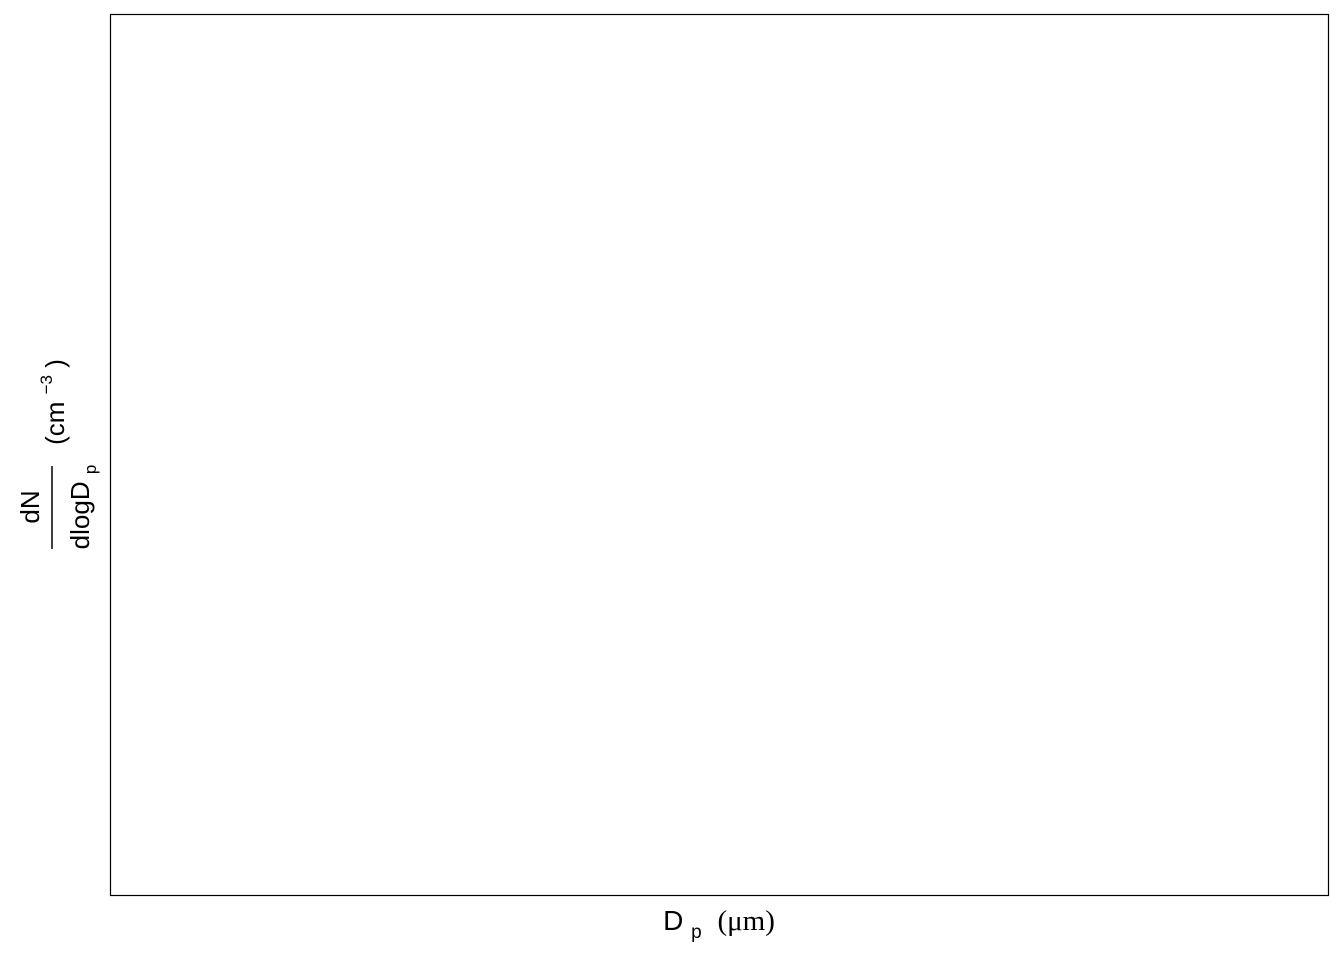 Image resolution: width=1344 pixels, height=960 pixels. Describe the element at coordinates (30, 506) in the screenshot. I see `y-axis-label-numerator: dN` at that location.